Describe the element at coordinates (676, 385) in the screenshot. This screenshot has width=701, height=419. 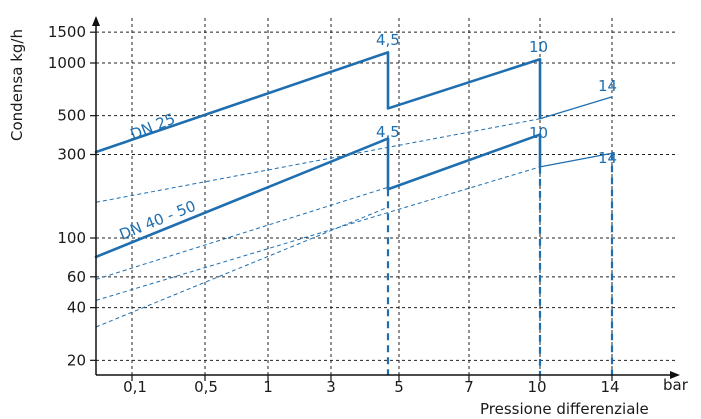
I see `x-axis-unit: bar` at that location.